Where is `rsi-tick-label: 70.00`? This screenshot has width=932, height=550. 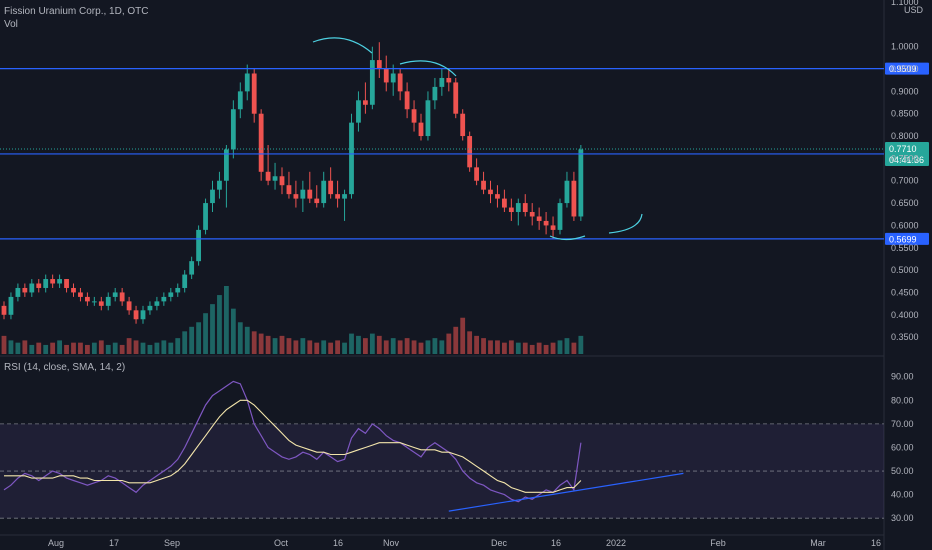
rsi-tick-label: 70.00 is located at coordinates (902, 424).